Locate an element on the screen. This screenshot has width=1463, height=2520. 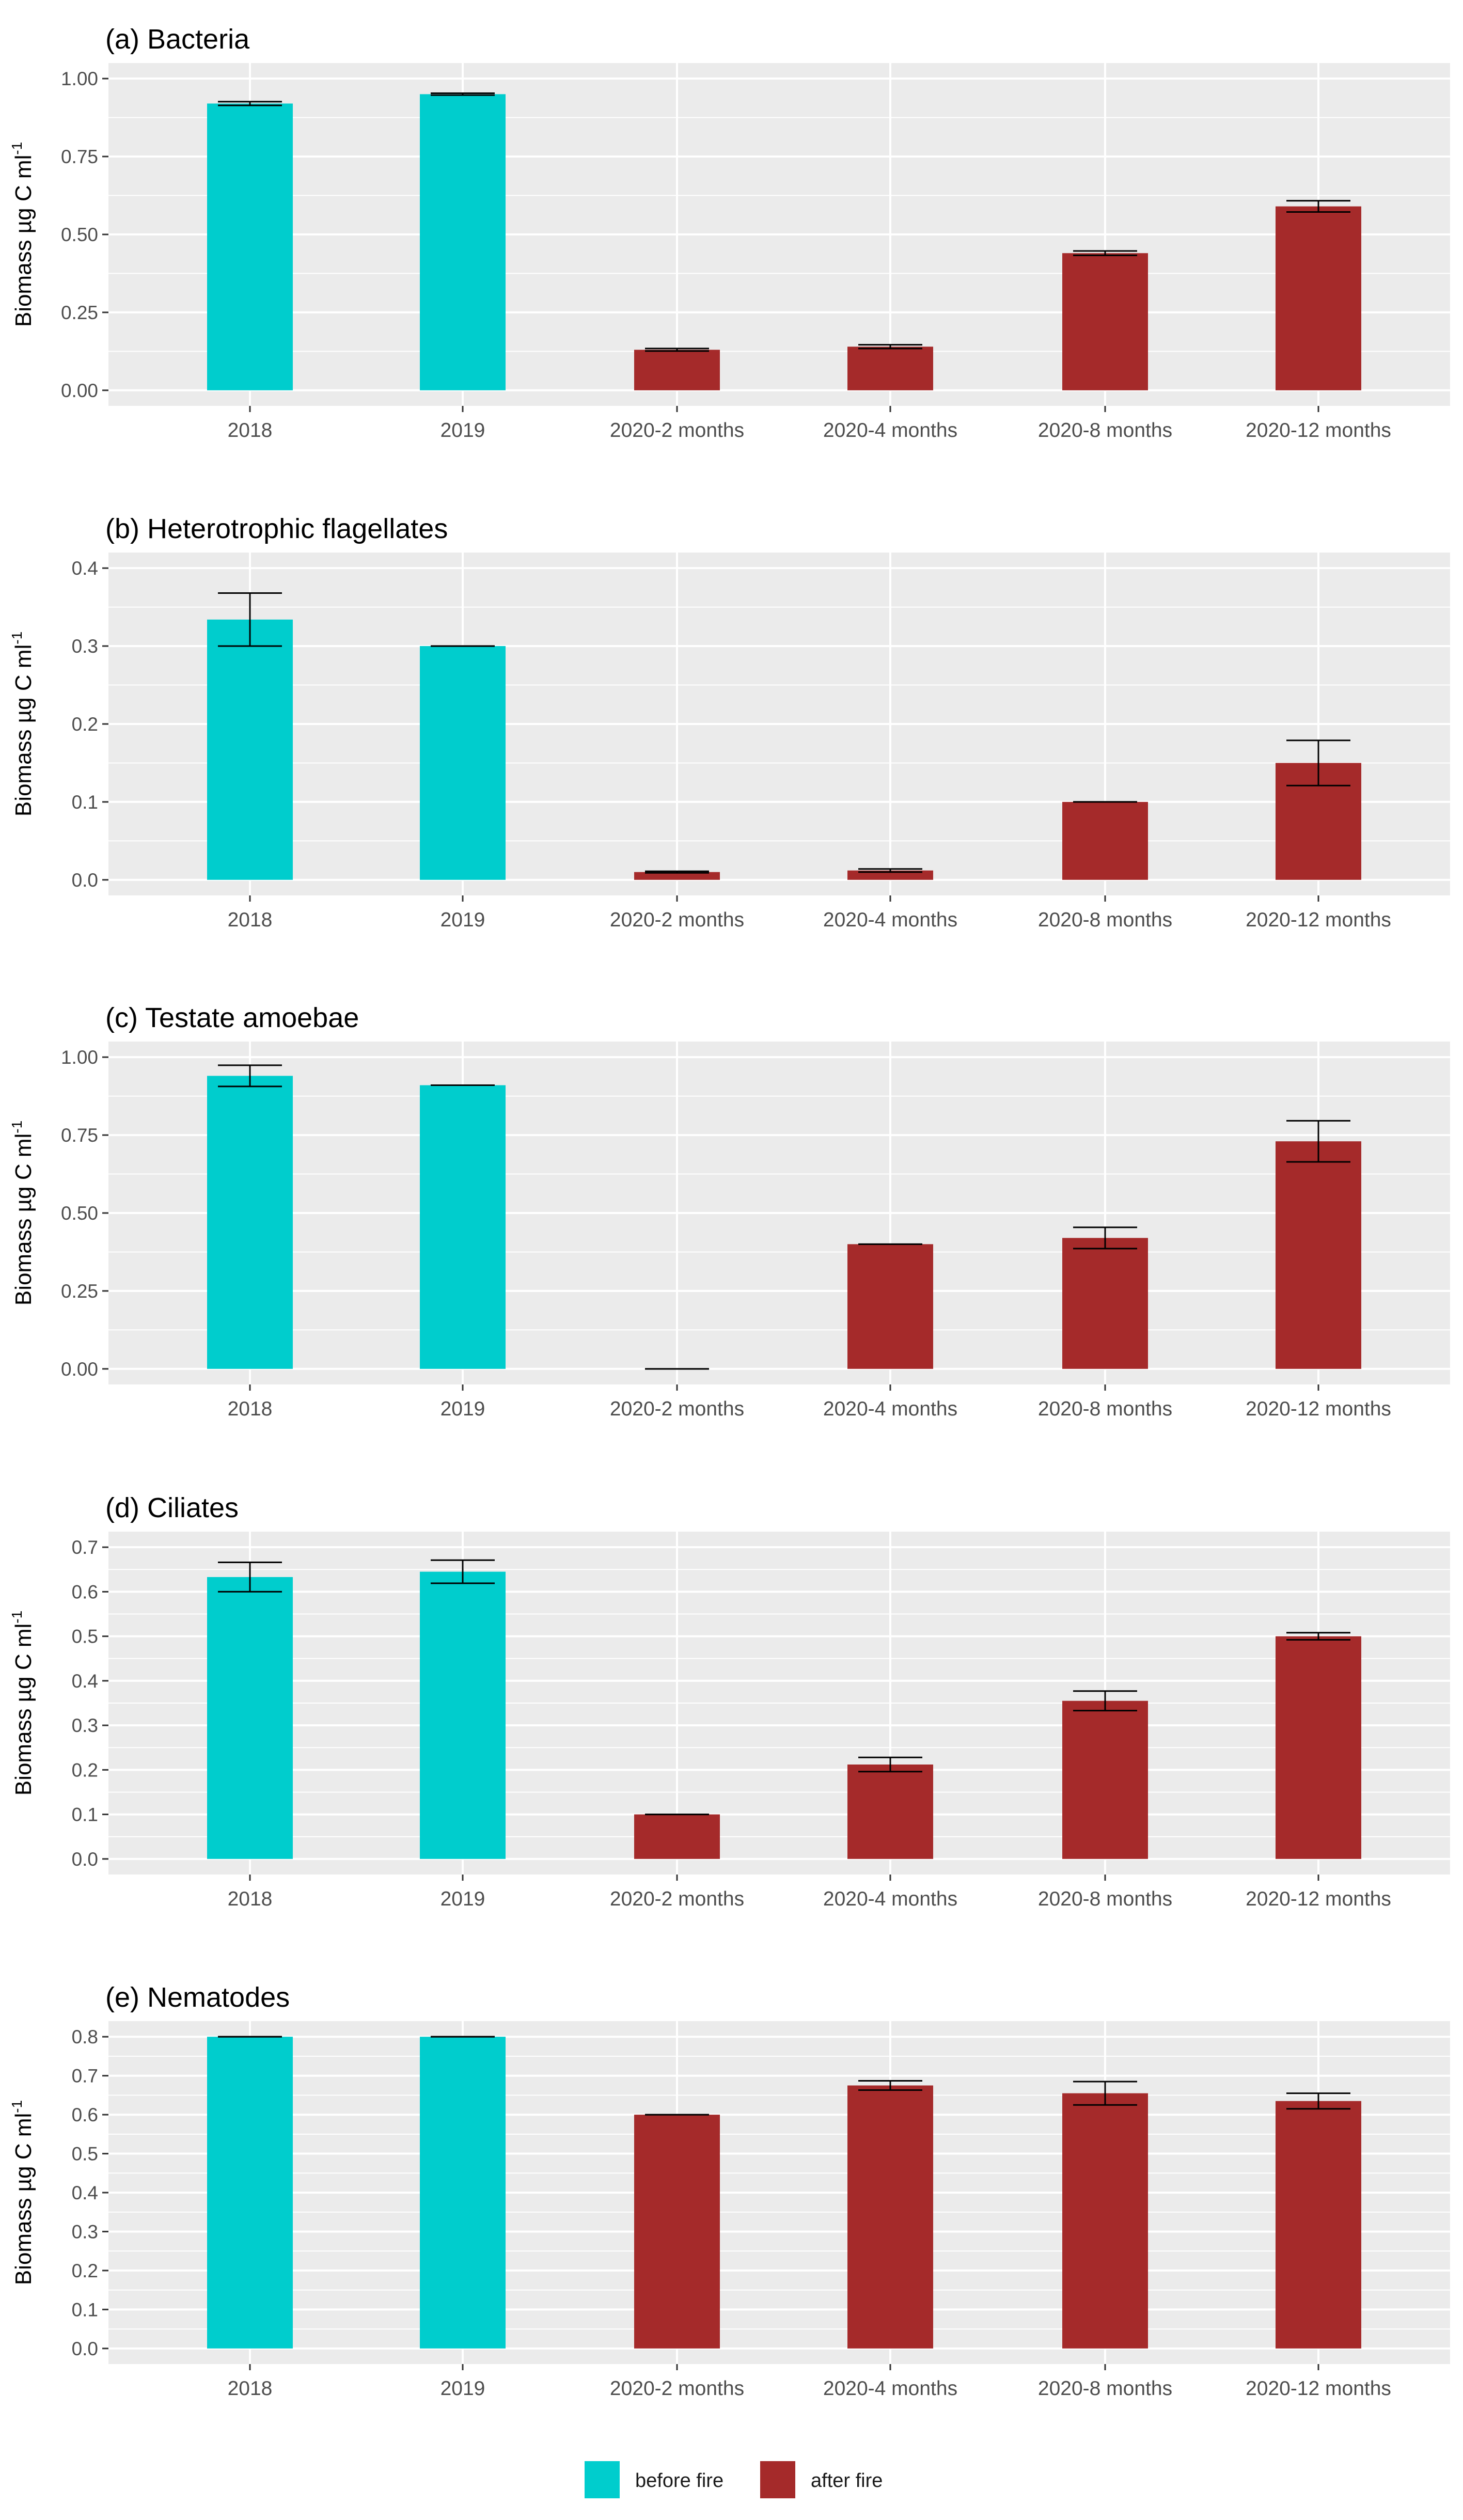
panel-title: (a) Bacteria is located at coordinates (177, 39).